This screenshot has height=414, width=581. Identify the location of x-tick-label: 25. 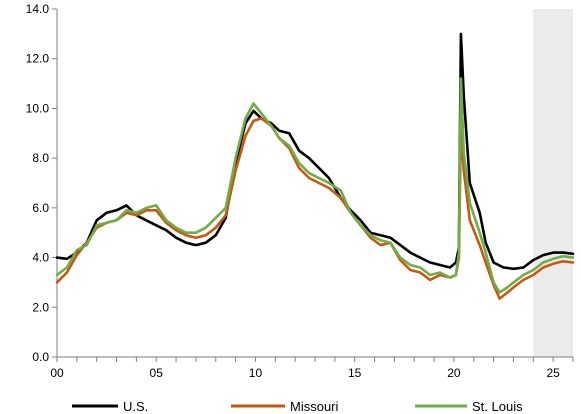
(553, 373).